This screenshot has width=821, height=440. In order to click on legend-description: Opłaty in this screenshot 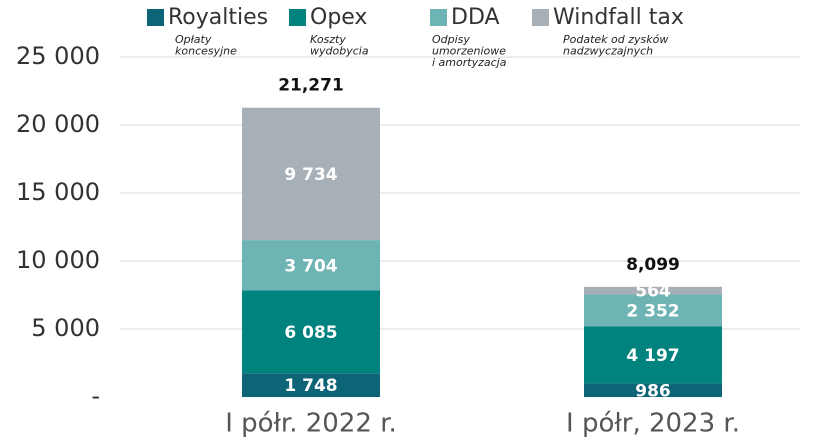, I will do `click(193, 39)`.